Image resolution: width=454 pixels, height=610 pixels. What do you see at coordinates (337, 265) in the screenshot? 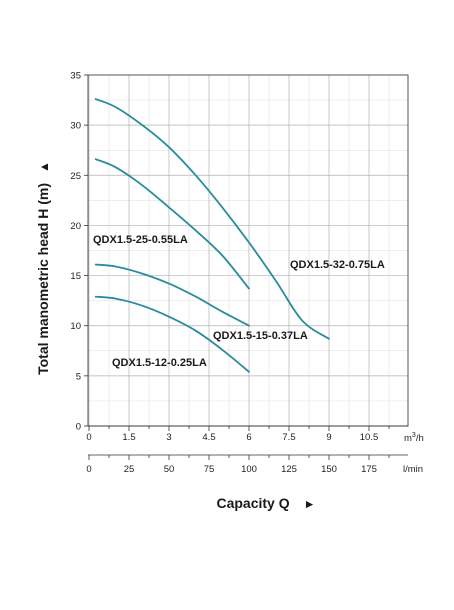
I see `series-label: QDX1.5-32-0.75LA` at bounding box center [337, 265].